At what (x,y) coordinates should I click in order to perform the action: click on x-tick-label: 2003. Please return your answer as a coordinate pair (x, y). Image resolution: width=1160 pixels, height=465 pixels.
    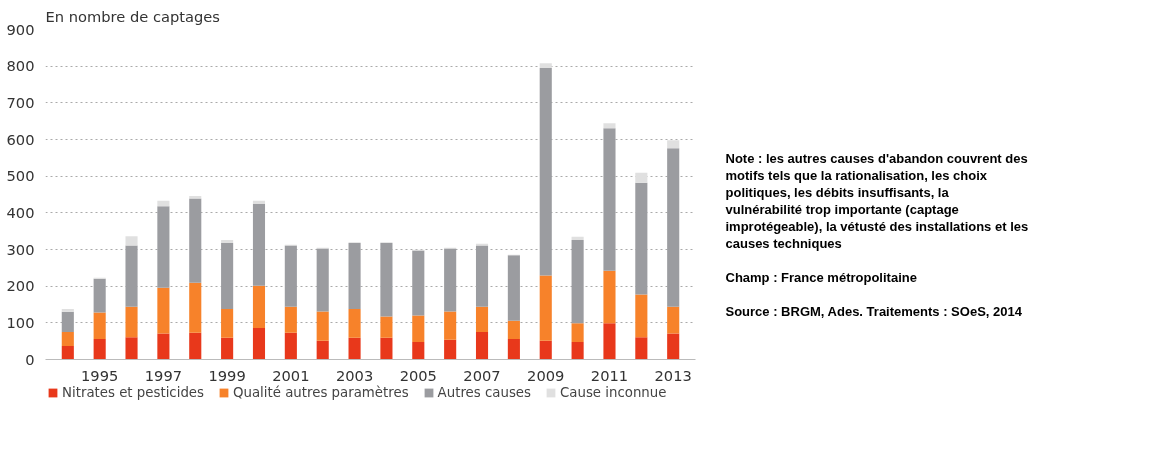
    Looking at the image, I should click on (354, 375).